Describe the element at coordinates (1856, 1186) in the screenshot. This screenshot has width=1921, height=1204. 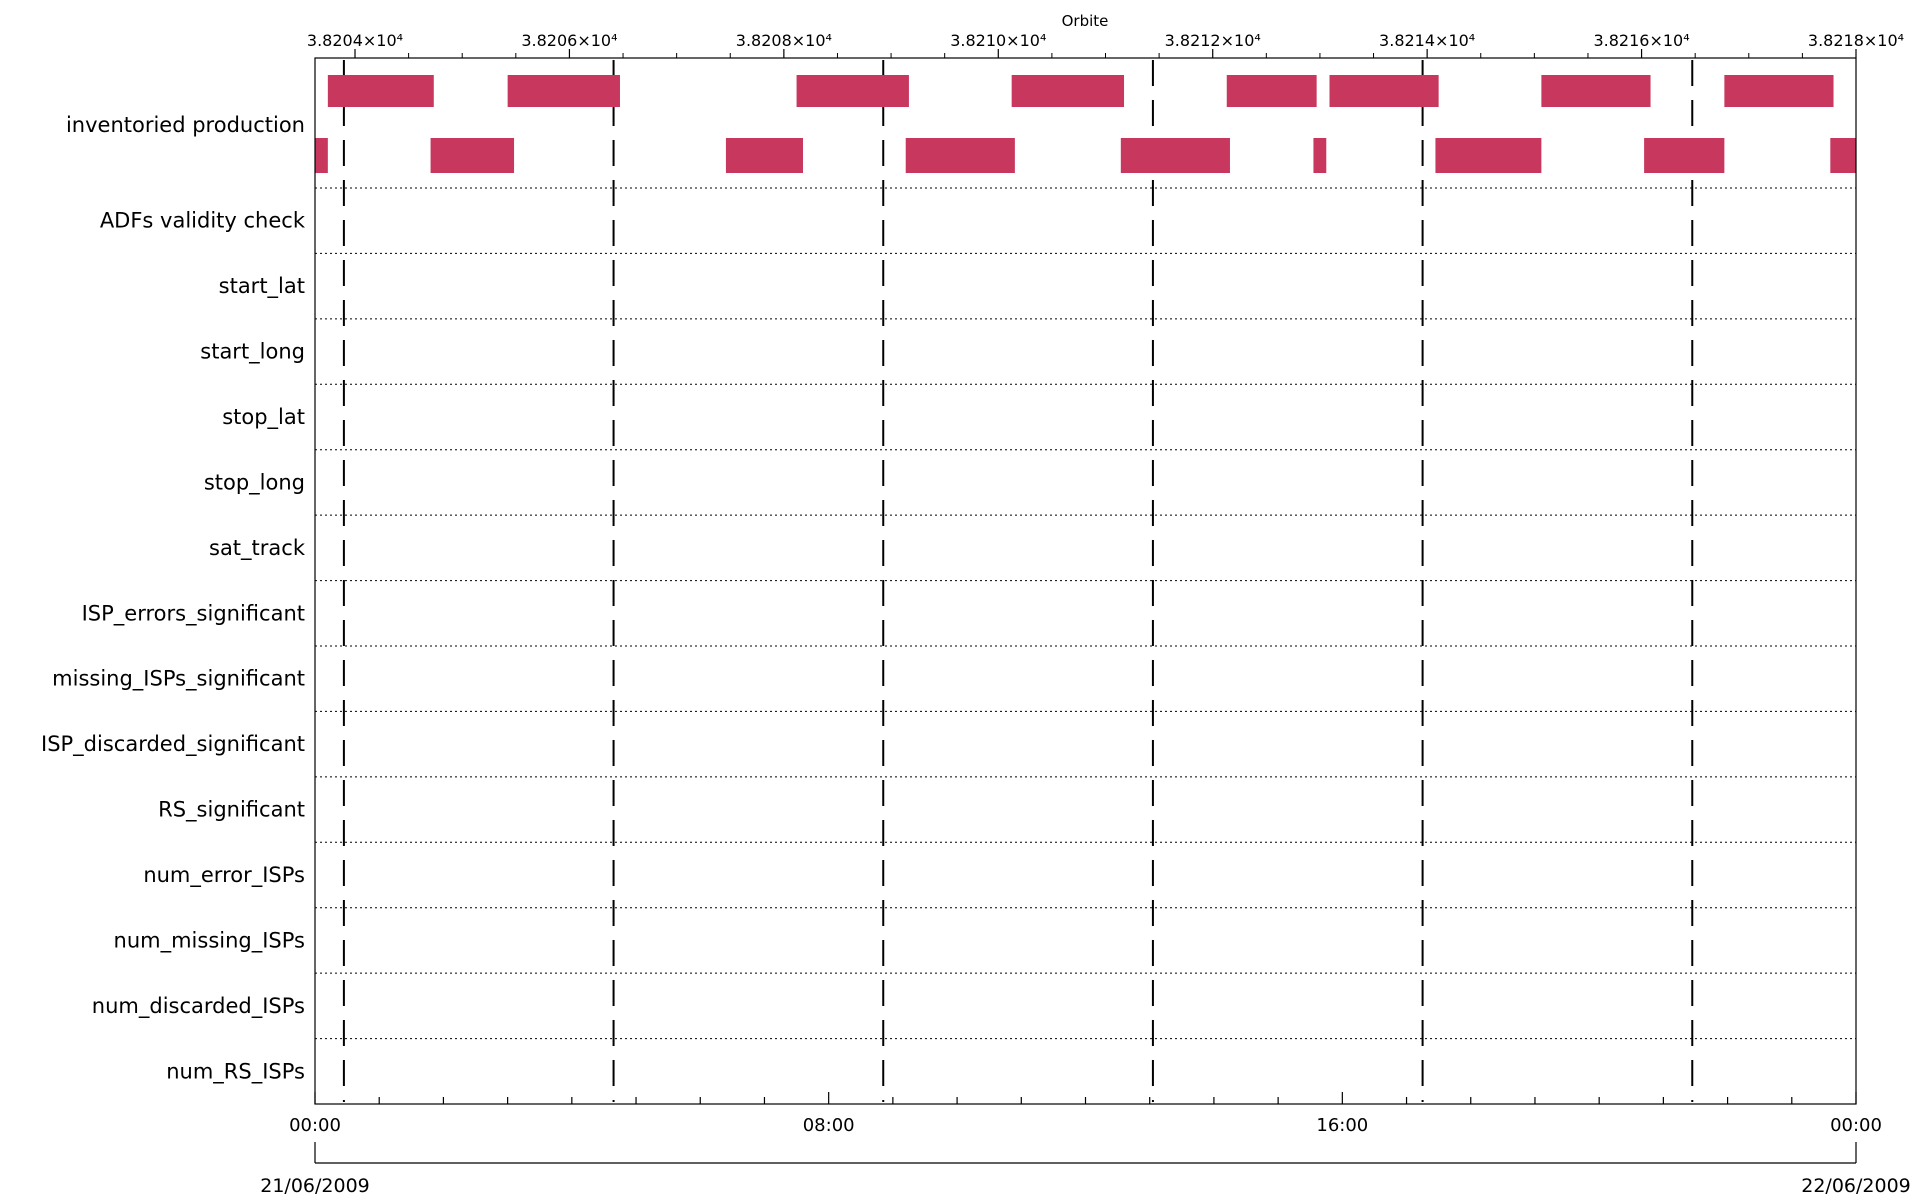
I see `end-date-label: 22/06/2009` at that location.